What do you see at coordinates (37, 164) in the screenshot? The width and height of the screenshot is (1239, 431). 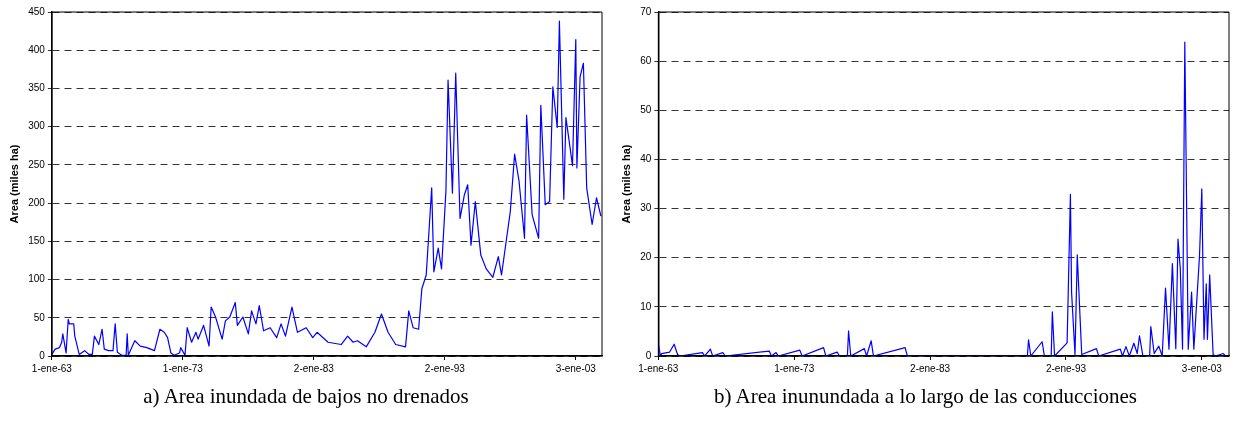 I see `y-tick-label: 250` at bounding box center [37, 164].